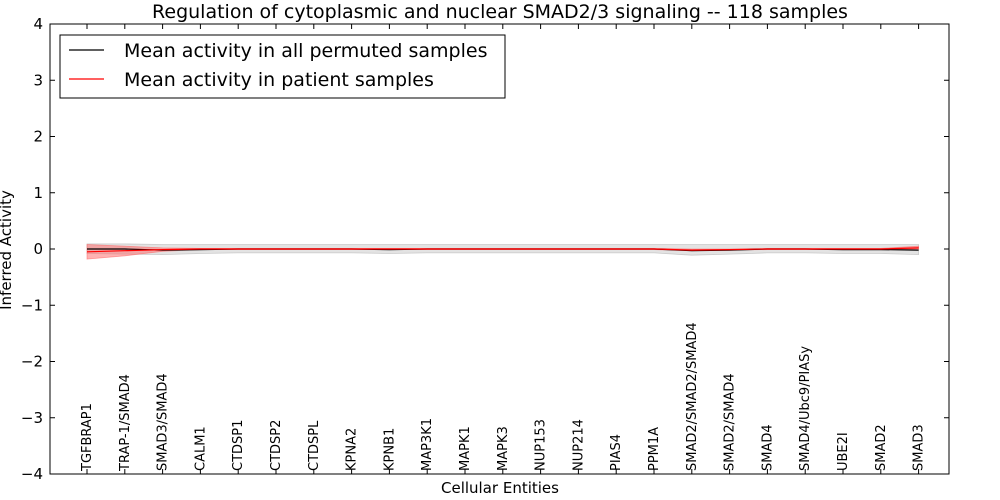 This screenshot has width=1000, height=500. I want to click on x-tick-label: SMAD2/SMAD2/SMAD4, so click(692, 396).